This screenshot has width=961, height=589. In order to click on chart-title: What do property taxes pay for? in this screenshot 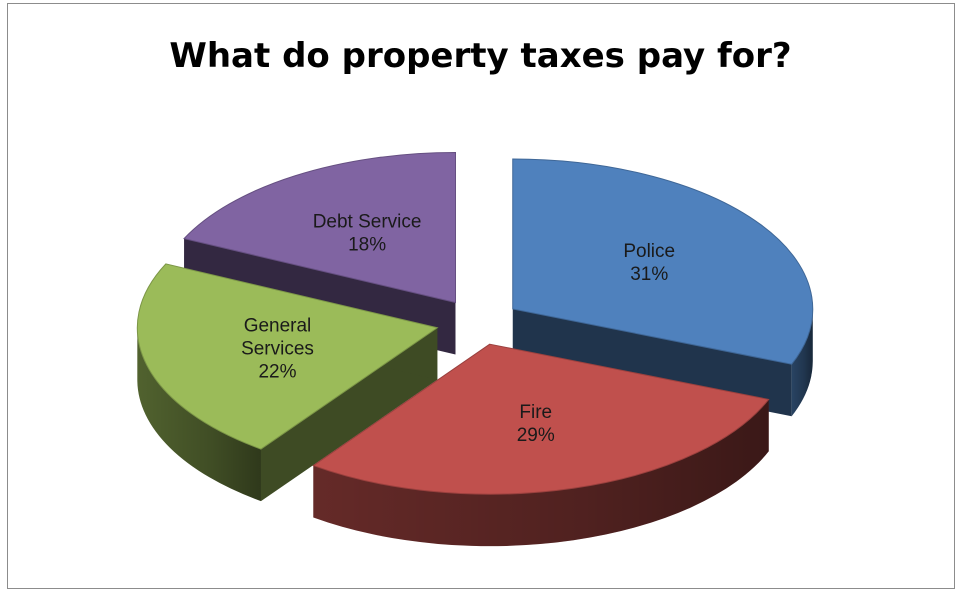, I will do `click(480, 56)`.